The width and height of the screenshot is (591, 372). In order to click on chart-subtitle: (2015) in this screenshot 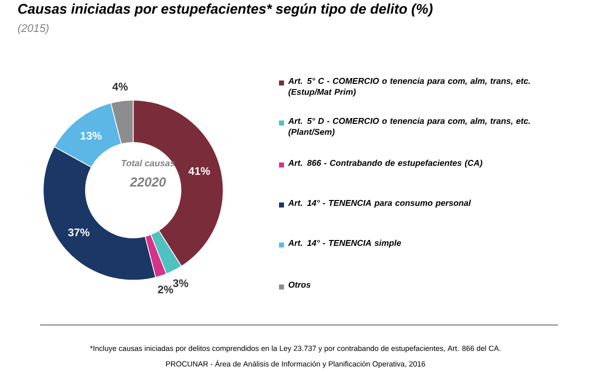, I will do `click(33, 29)`.